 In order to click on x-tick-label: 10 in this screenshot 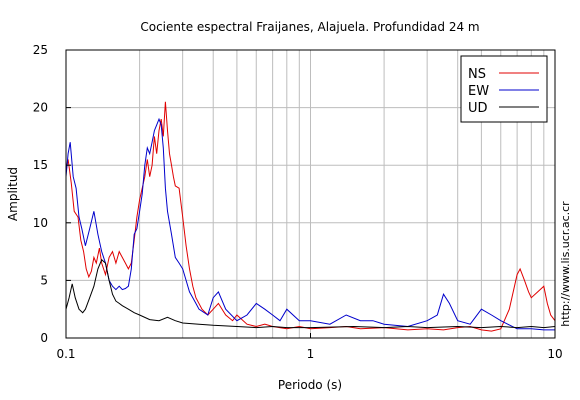, I will do `click(554, 354)`.